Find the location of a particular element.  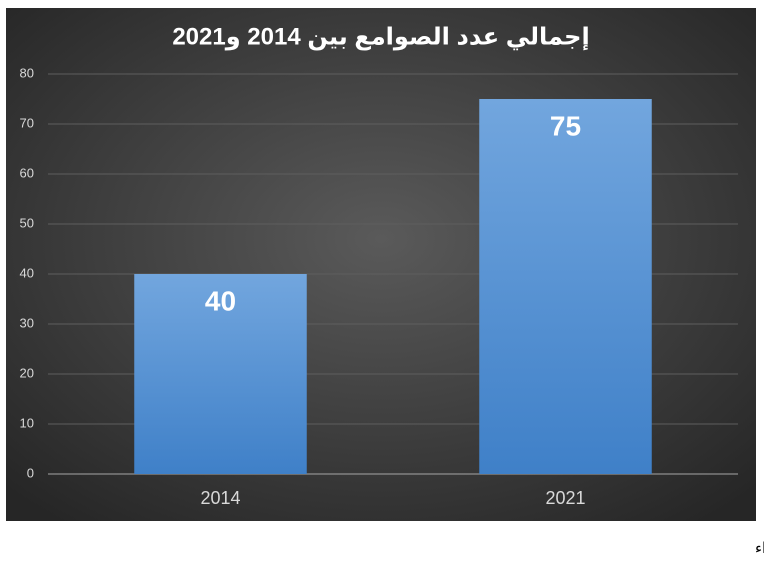

y-tick-label: 60 is located at coordinates (27, 172).